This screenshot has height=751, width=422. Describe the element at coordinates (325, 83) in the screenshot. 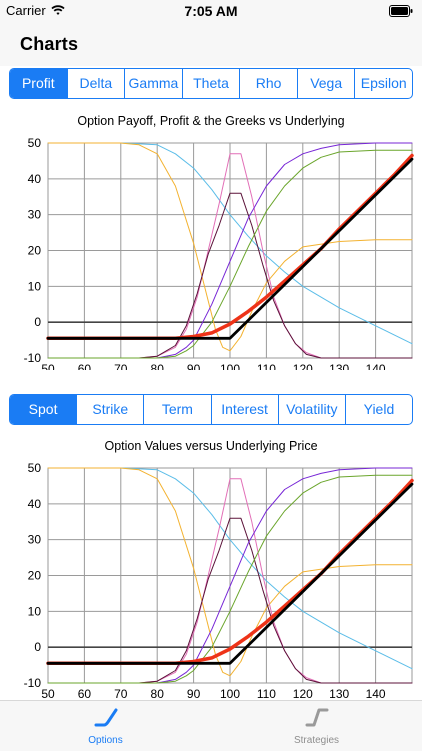

I see `tab-vega: Vega` at that location.